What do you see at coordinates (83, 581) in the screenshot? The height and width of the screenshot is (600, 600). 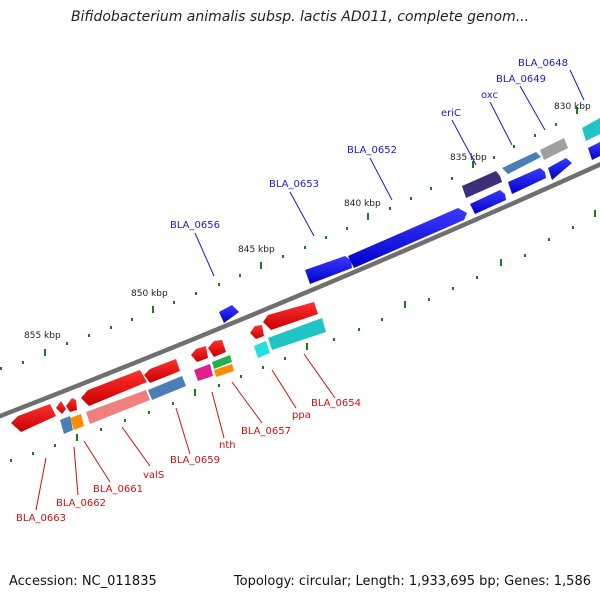 I see `accession-text: Accession: NC_011835` at bounding box center [83, 581].